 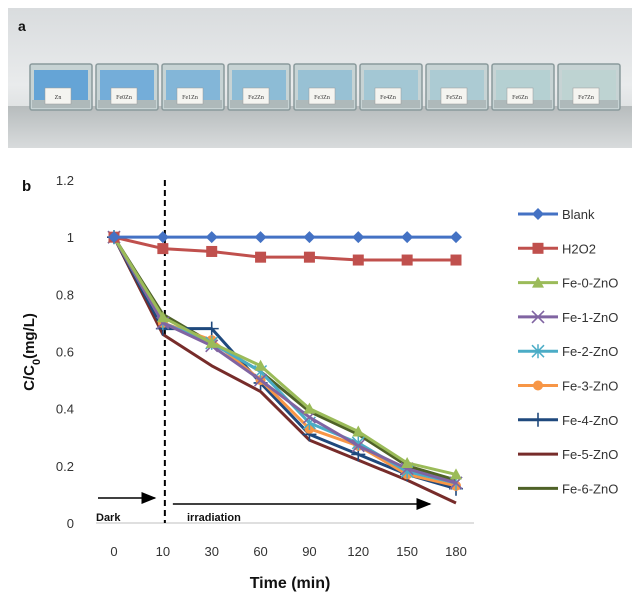 What do you see at coordinates (65, 409) in the screenshot?
I see `y-tick-label: 0.4` at bounding box center [65, 409].